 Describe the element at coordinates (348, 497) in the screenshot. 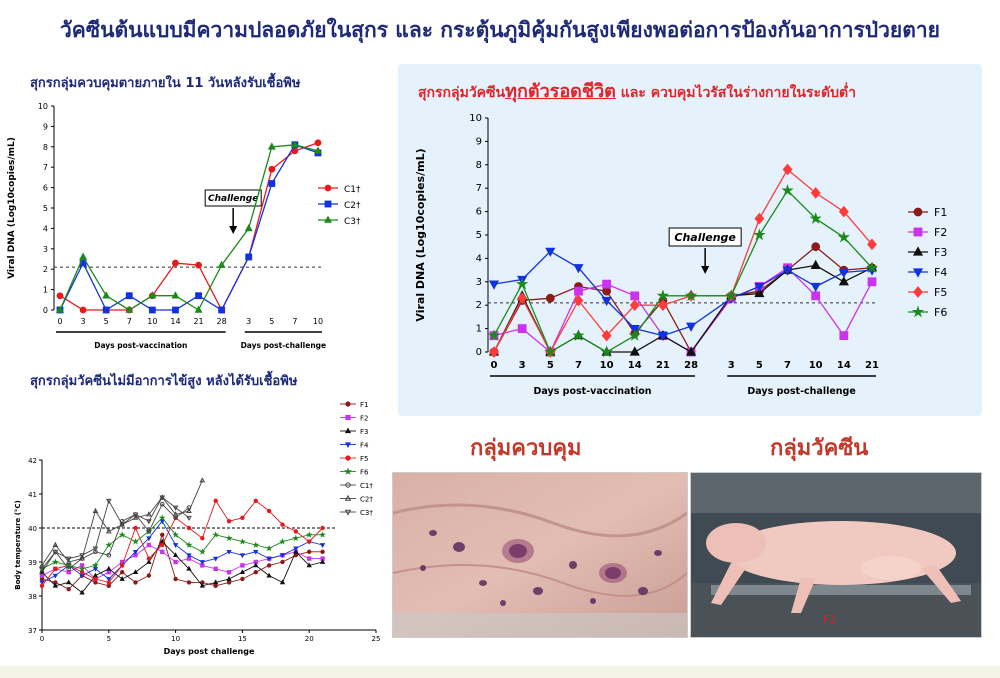

I see `legend-marker-C2` at that location.